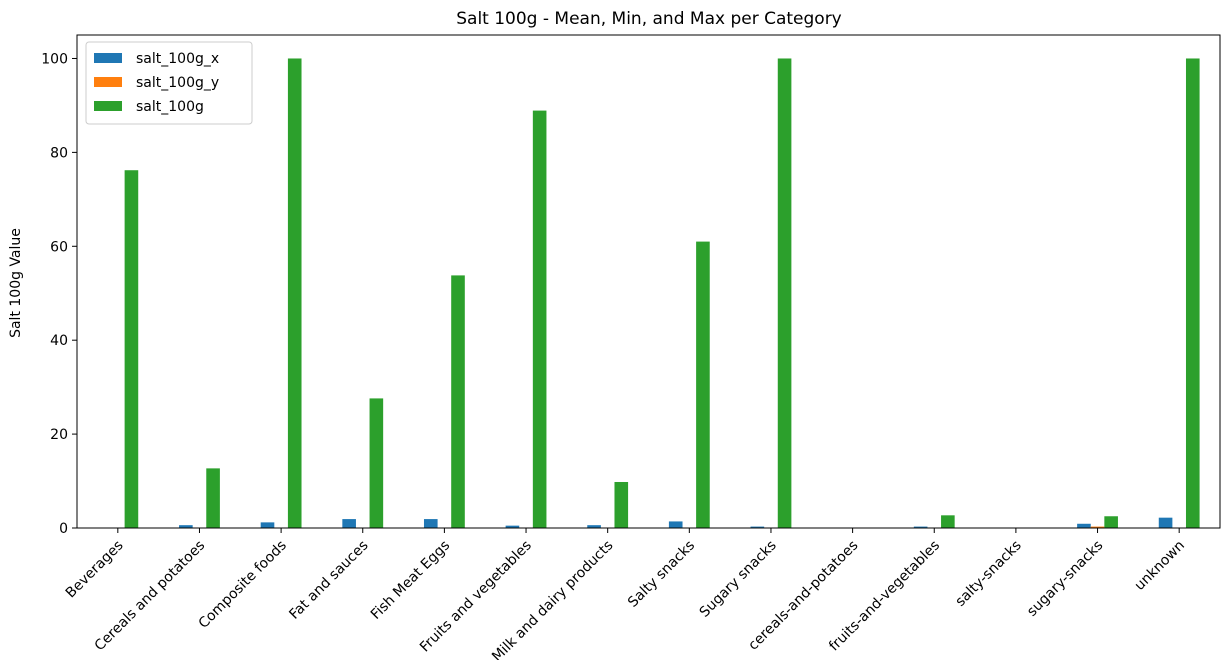 The image size is (1222, 660). I want to click on x-tick-label: Beverages, so click(95, 570).